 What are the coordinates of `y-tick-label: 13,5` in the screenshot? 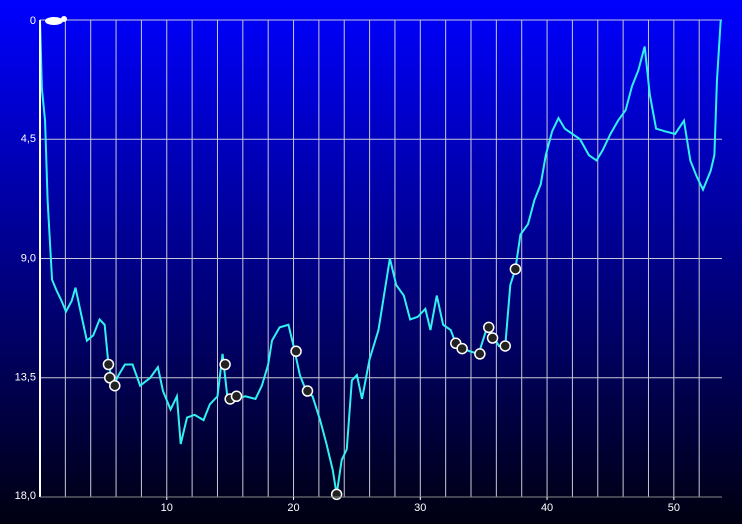 It's located at (25, 378).